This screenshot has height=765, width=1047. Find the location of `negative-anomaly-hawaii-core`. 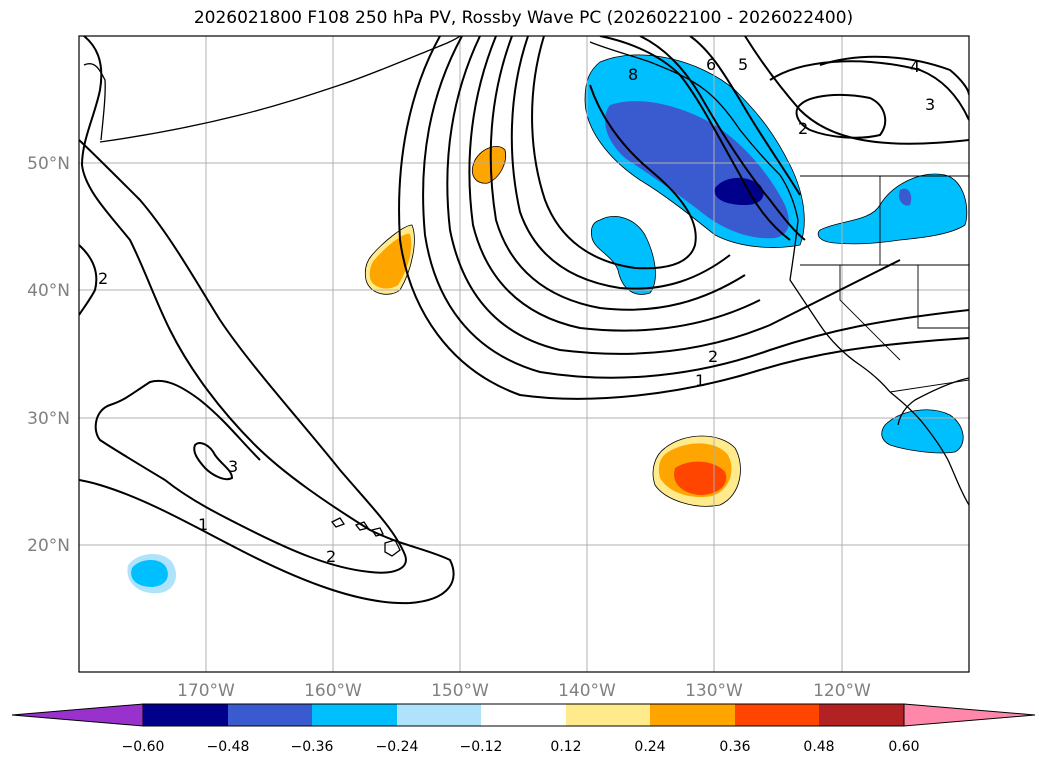

negative-anomaly-hawaii-core is located at coordinates (149, 573).